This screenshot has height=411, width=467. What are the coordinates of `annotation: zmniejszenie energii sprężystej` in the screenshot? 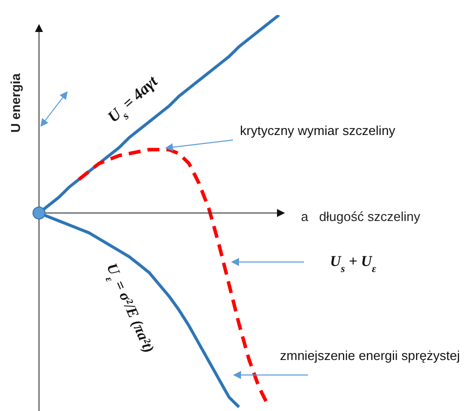 It's located at (370, 355).